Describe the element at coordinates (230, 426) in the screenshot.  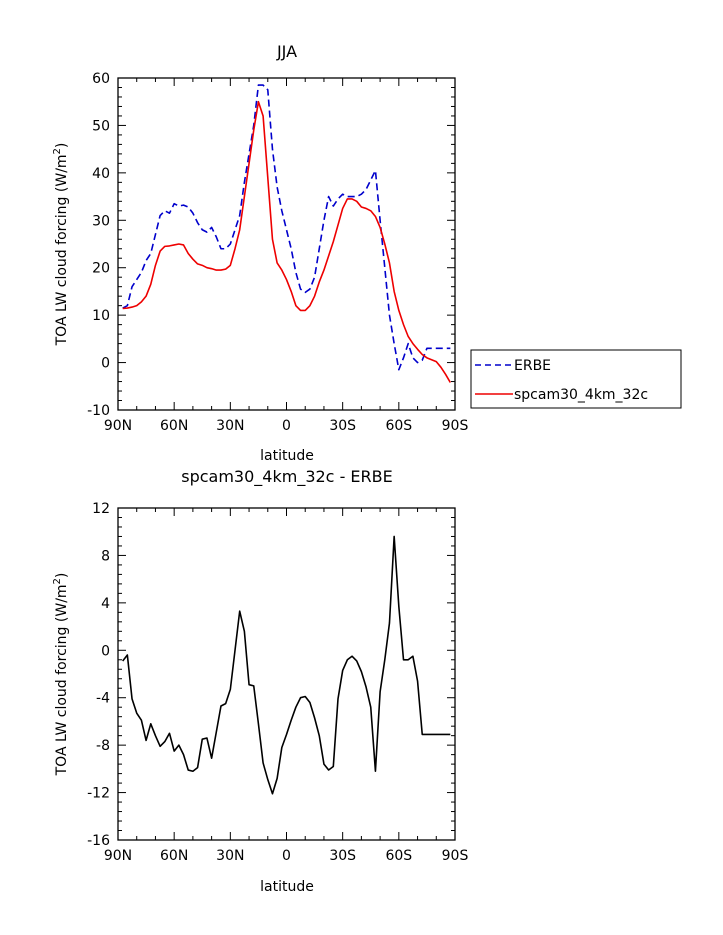
I see `top-x-tick-label: 30N` at that location.